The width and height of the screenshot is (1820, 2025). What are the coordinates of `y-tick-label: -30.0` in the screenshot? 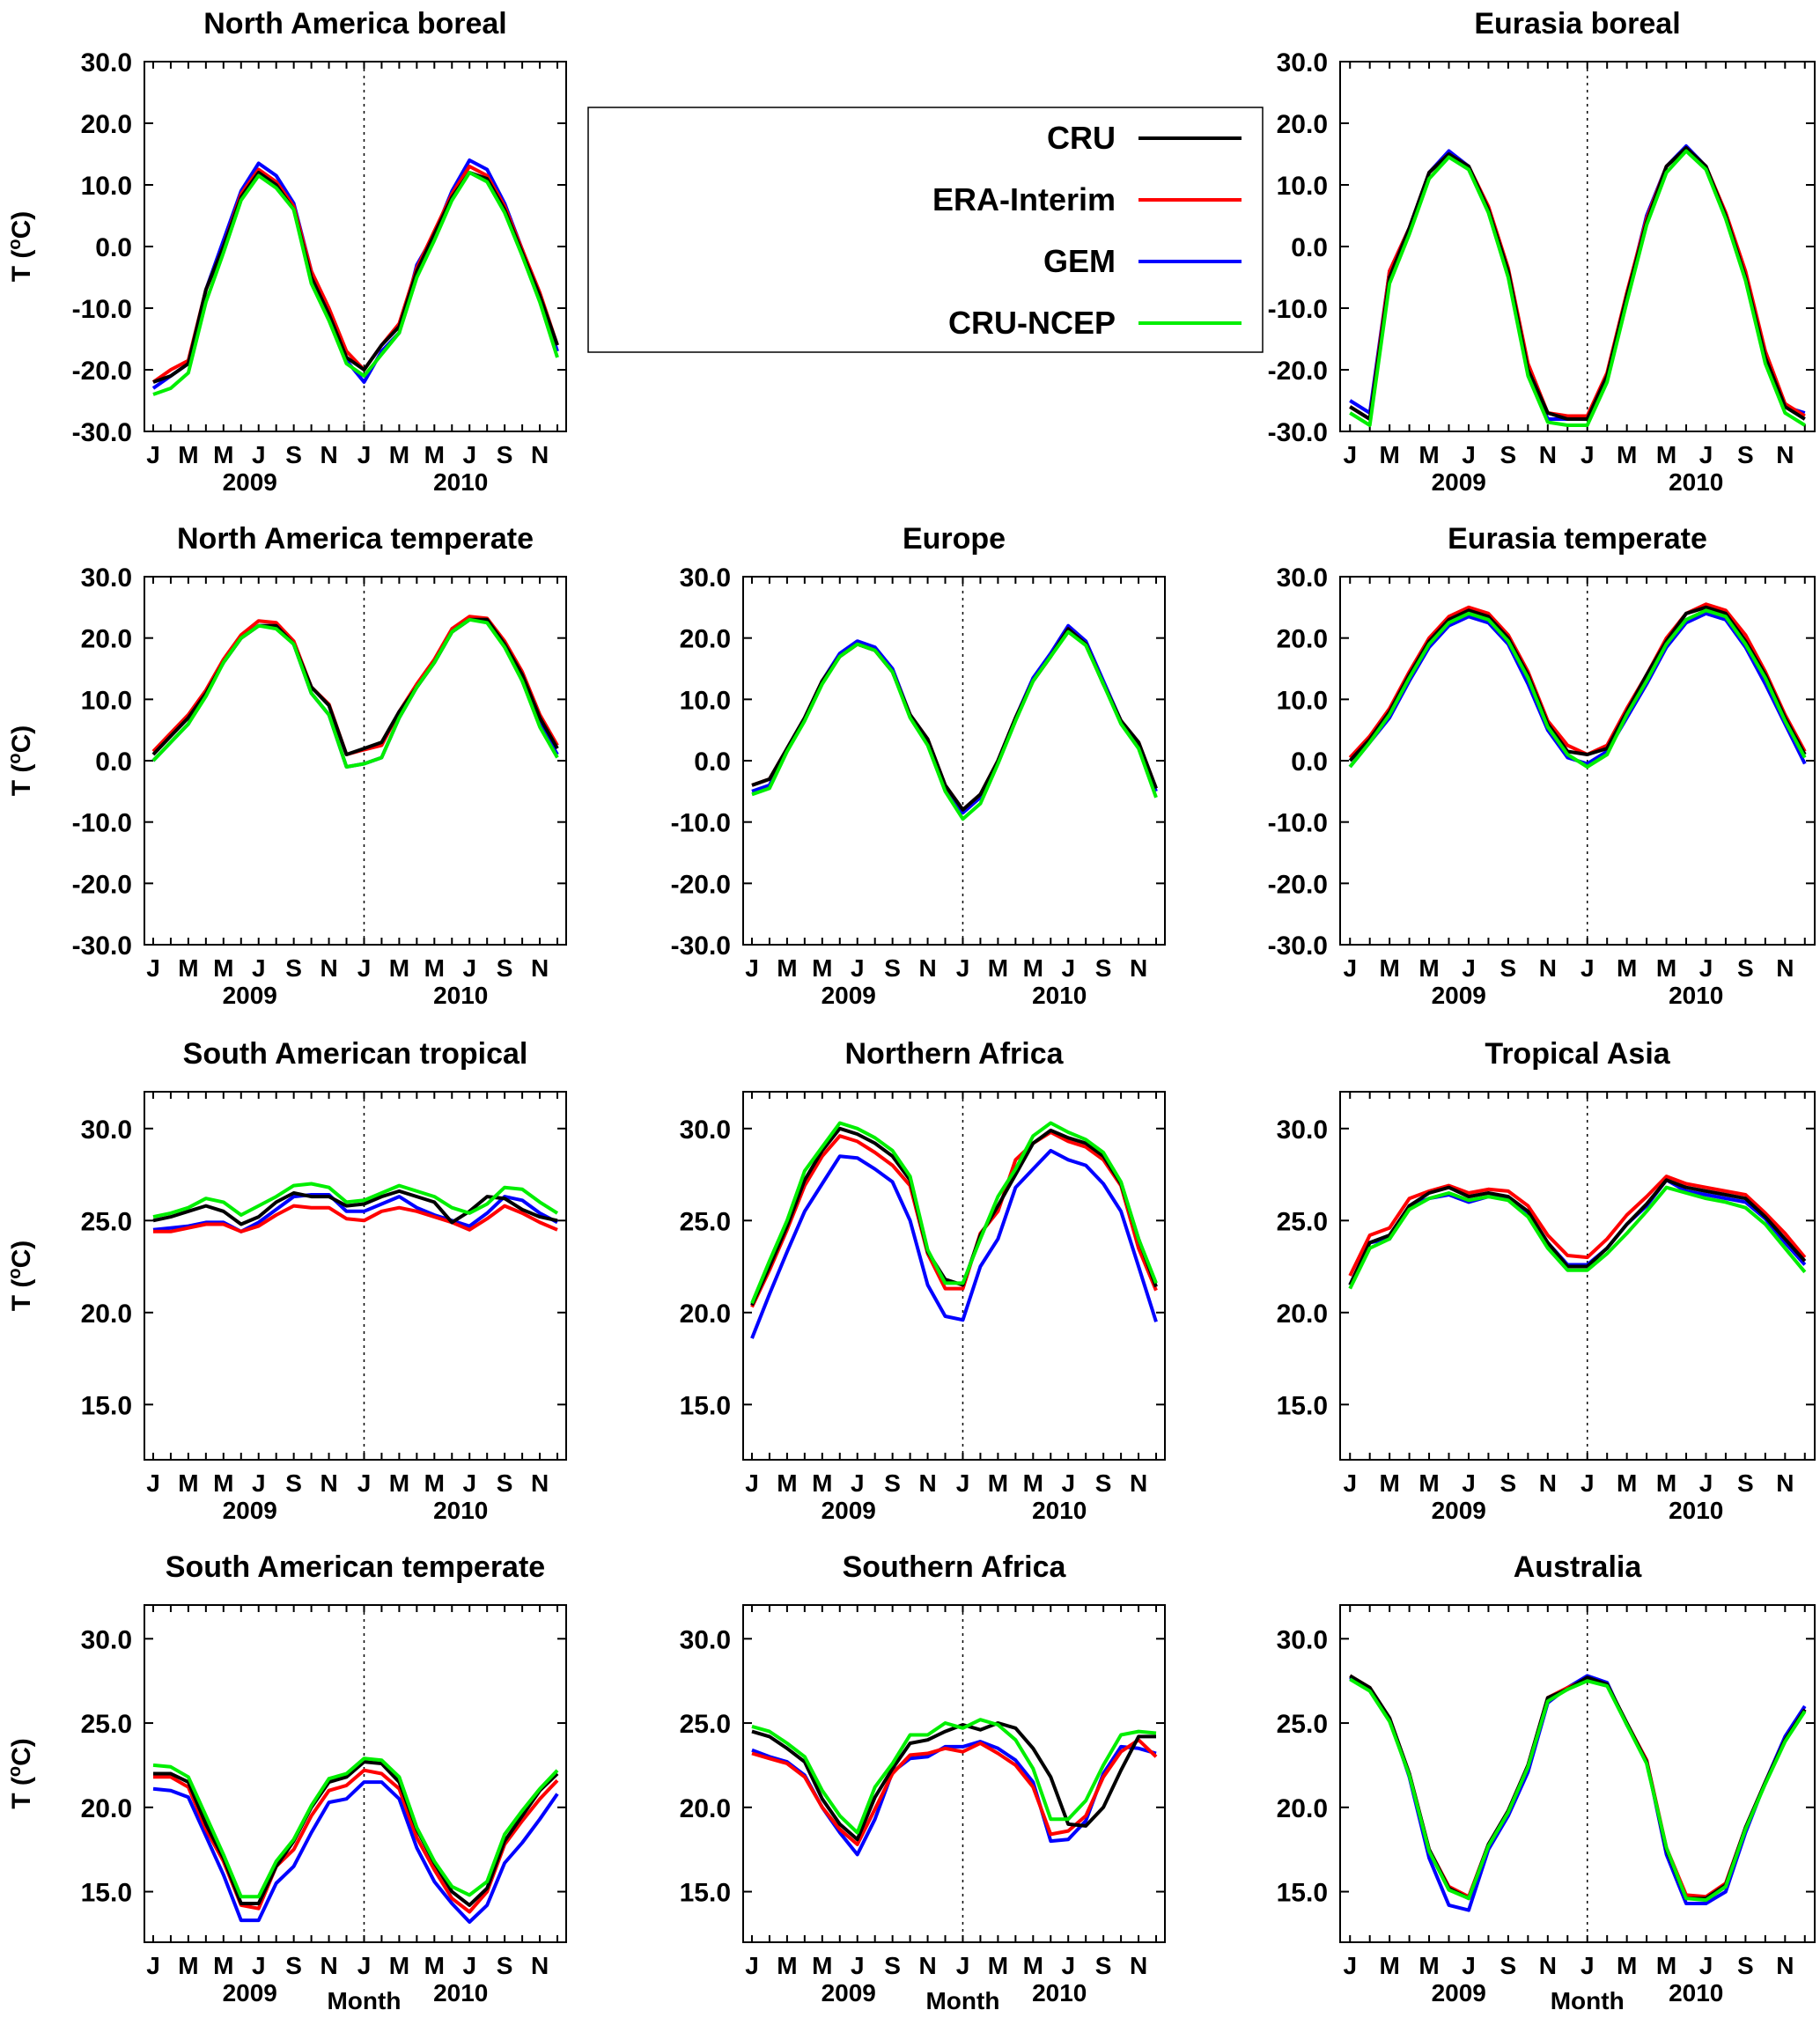 It's located at (1298, 946).